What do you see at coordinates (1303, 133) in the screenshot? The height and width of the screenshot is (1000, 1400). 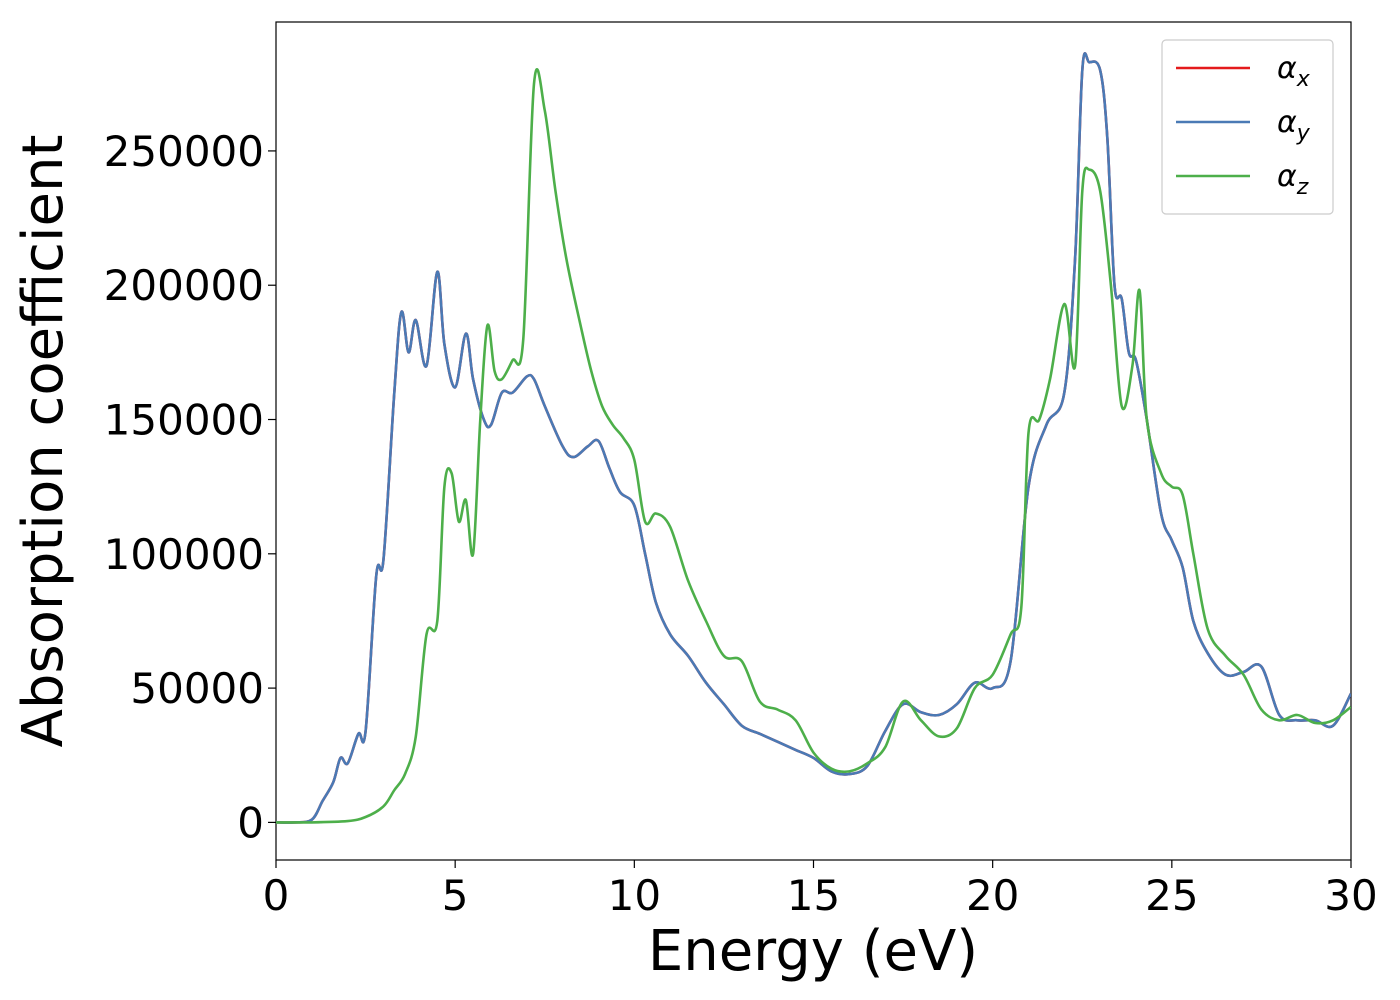 I see `legend-subscript: y` at bounding box center [1303, 133].